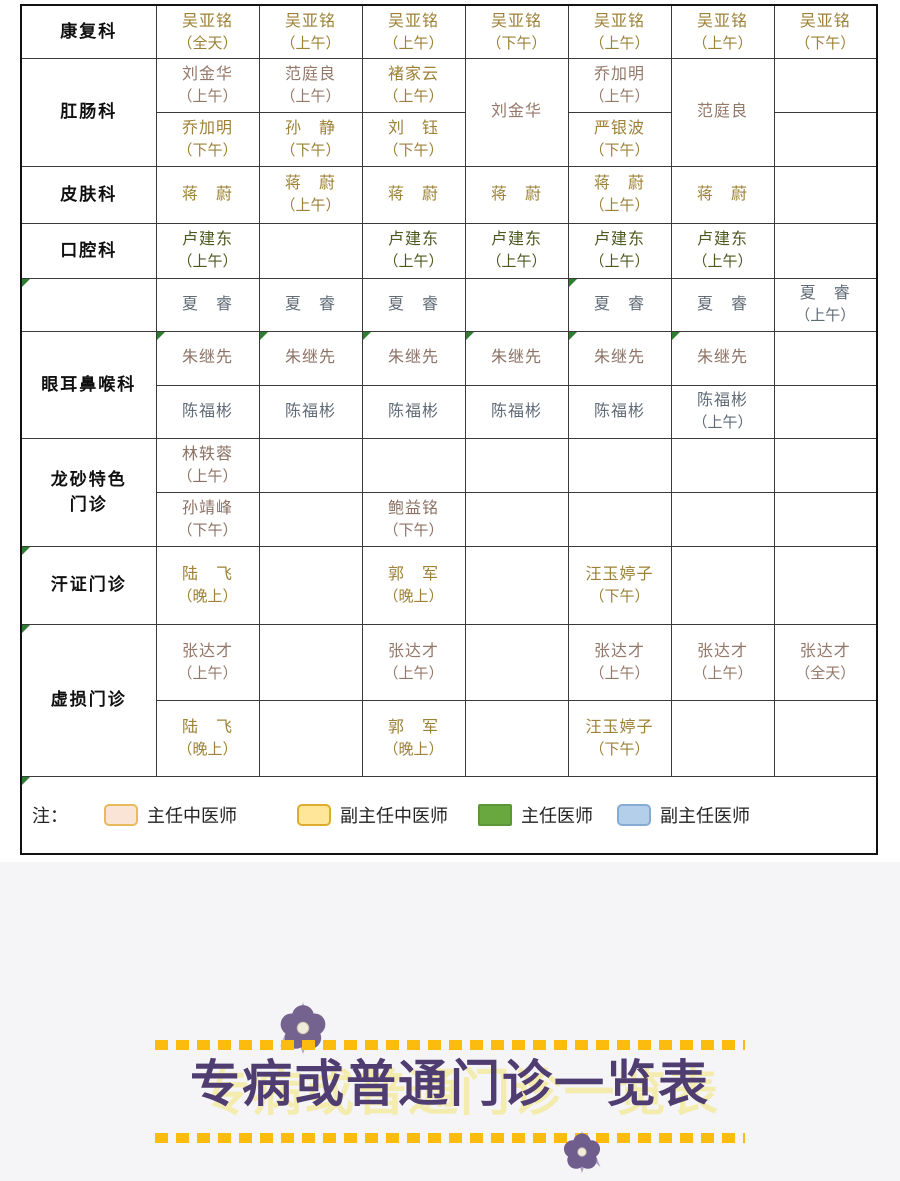  What do you see at coordinates (310, 139) in the screenshot?
I see `schedule-cell: 孙 静（下午）` at bounding box center [310, 139].